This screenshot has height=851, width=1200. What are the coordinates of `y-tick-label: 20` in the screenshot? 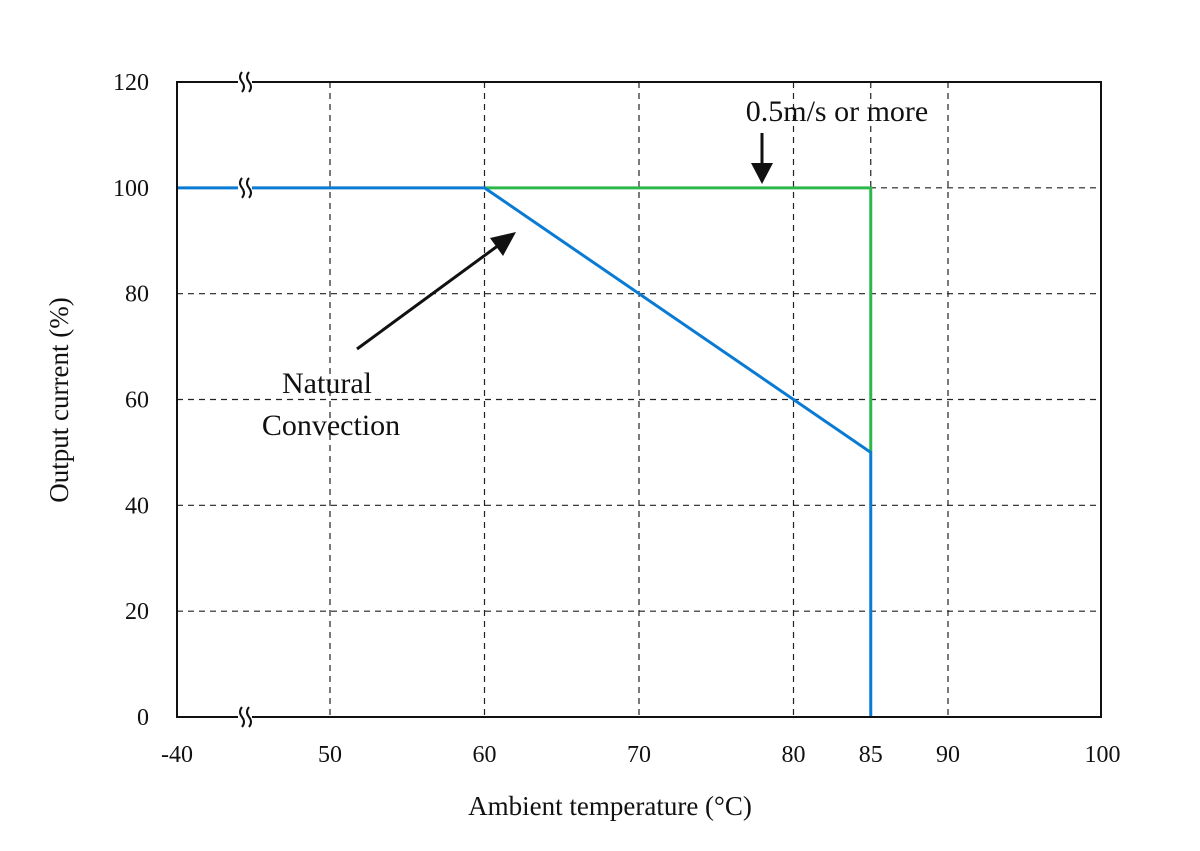 It's located at (137, 612).